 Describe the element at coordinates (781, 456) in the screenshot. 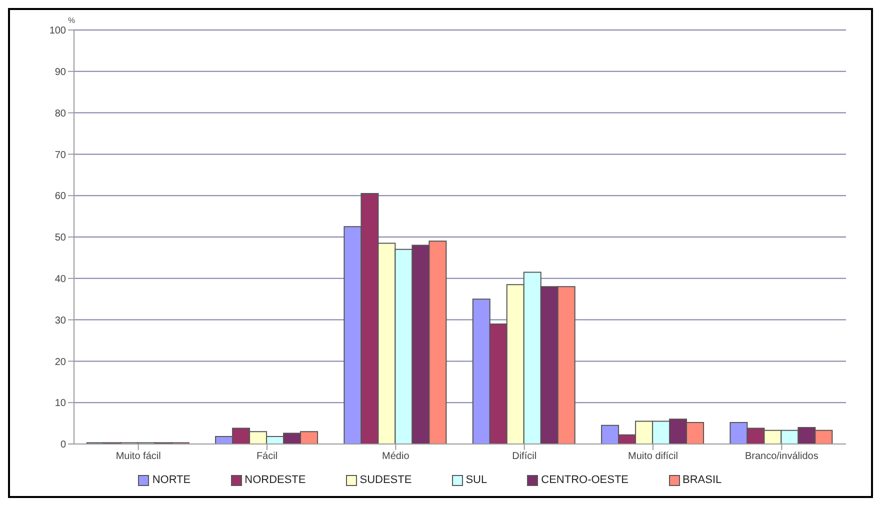

I see `x-tick-label: Branco/inválidos` at that location.